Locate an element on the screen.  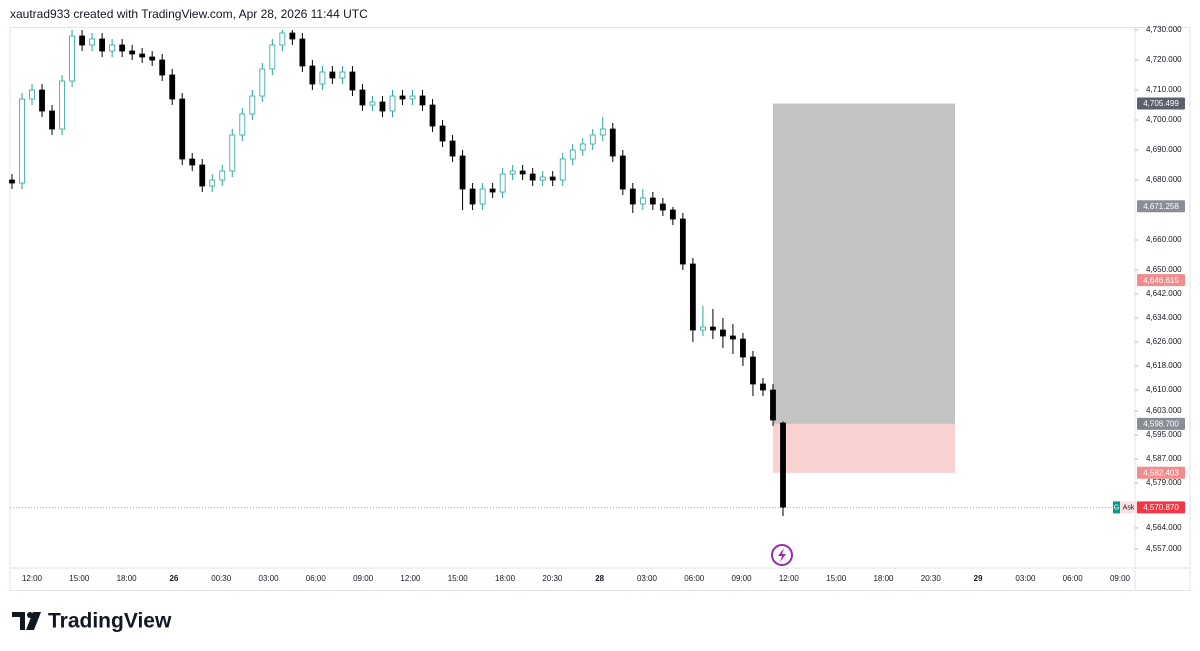
y-tick-label: 4,720.000 is located at coordinates (1164, 59).